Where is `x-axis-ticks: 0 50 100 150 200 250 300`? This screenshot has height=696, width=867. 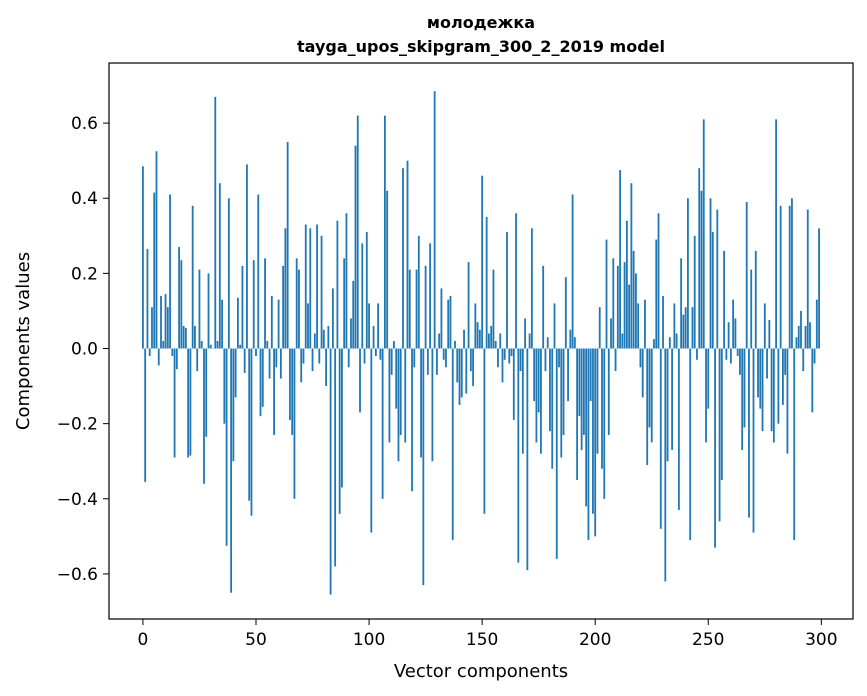
x-axis-ticks: 0 50 100 150 200 250 300 is located at coordinates (488, 634).